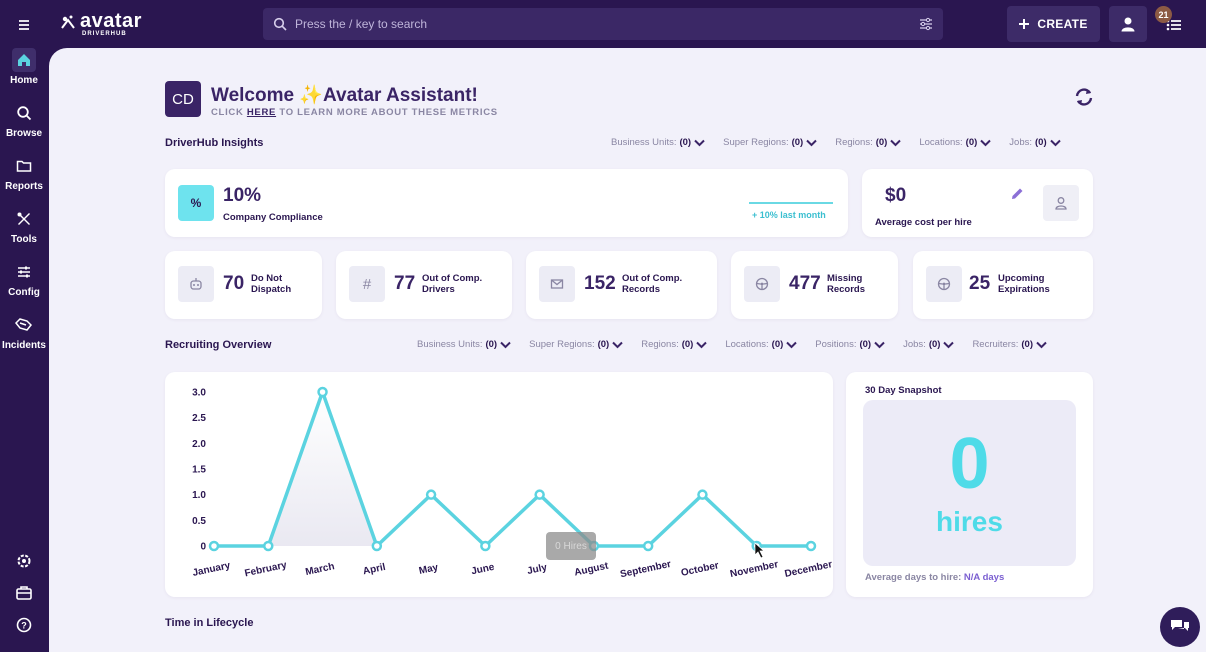 This screenshot has width=1206, height=652. I want to click on metric-label-line: Expirations, so click(1024, 289).